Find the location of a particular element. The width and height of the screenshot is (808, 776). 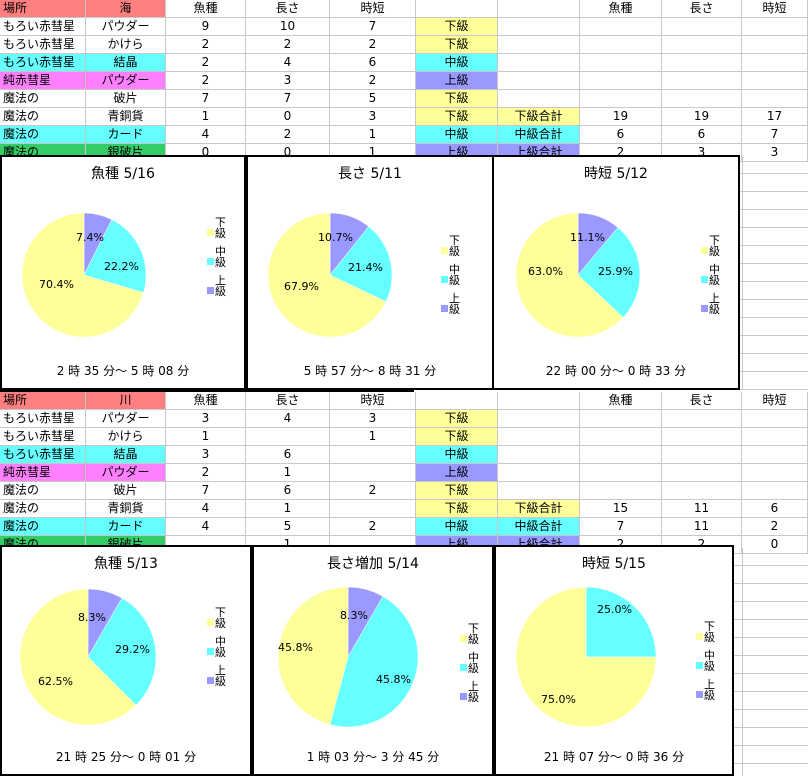

species-cell: 9 is located at coordinates (206, 27).